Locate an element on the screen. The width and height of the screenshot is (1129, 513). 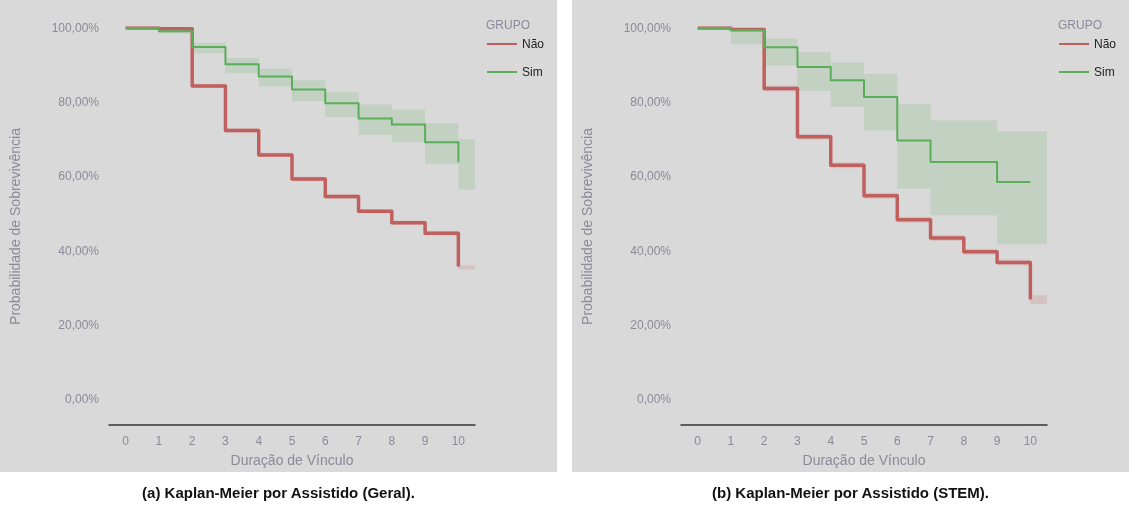
text: (a) Kaplan-Meier por Assistido (Geral). is located at coordinates (278, 492).